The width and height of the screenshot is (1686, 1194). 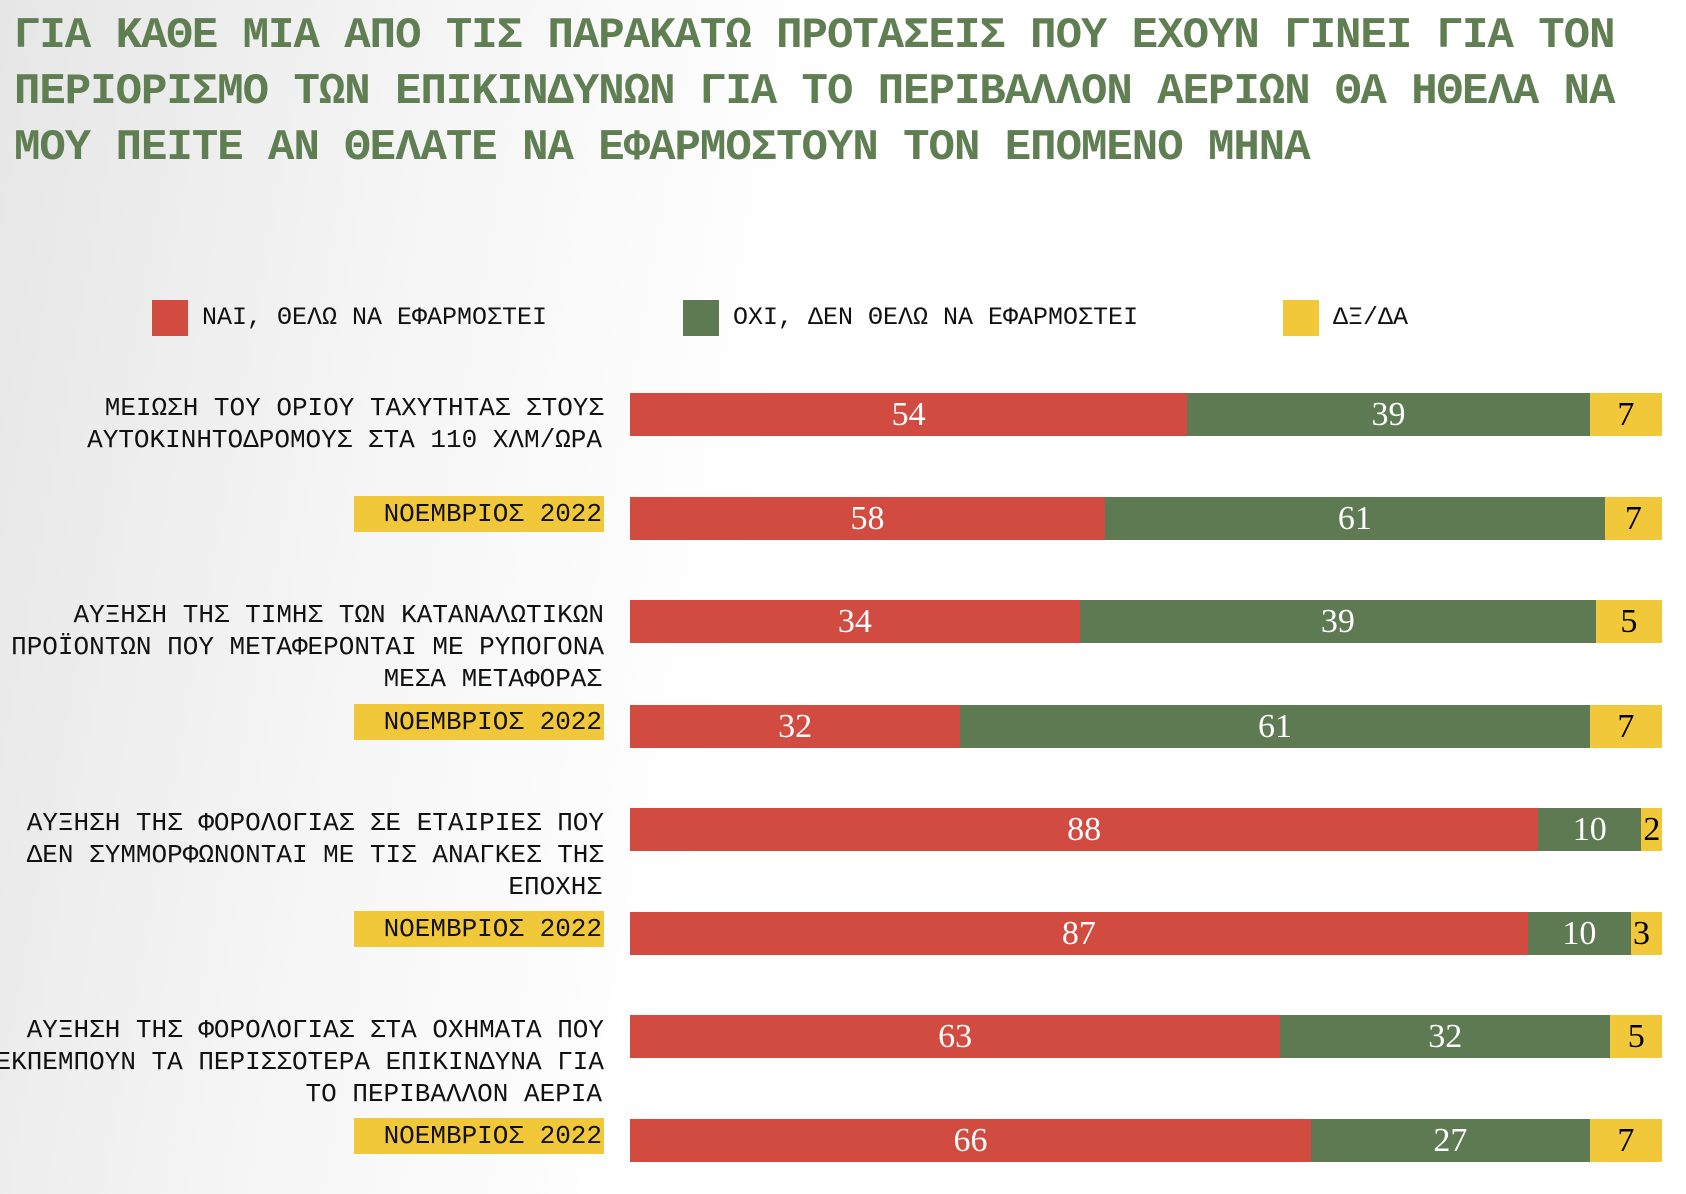 I want to click on value-label: 34, so click(x=854, y=621).